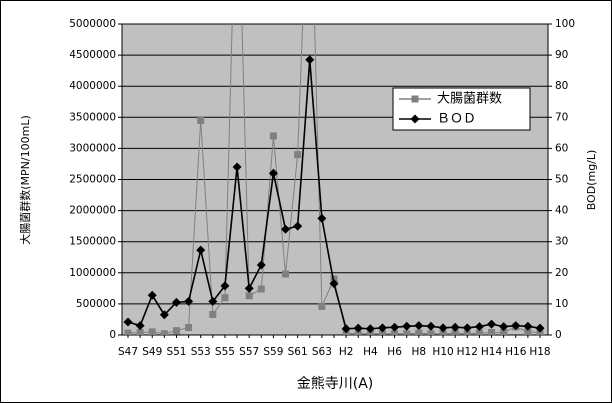 The height and width of the screenshot is (403, 612). What do you see at coordinates (565, 24) in the screenshot?
I see `y2-tick-label: 100` at bounding box center [565, 24].